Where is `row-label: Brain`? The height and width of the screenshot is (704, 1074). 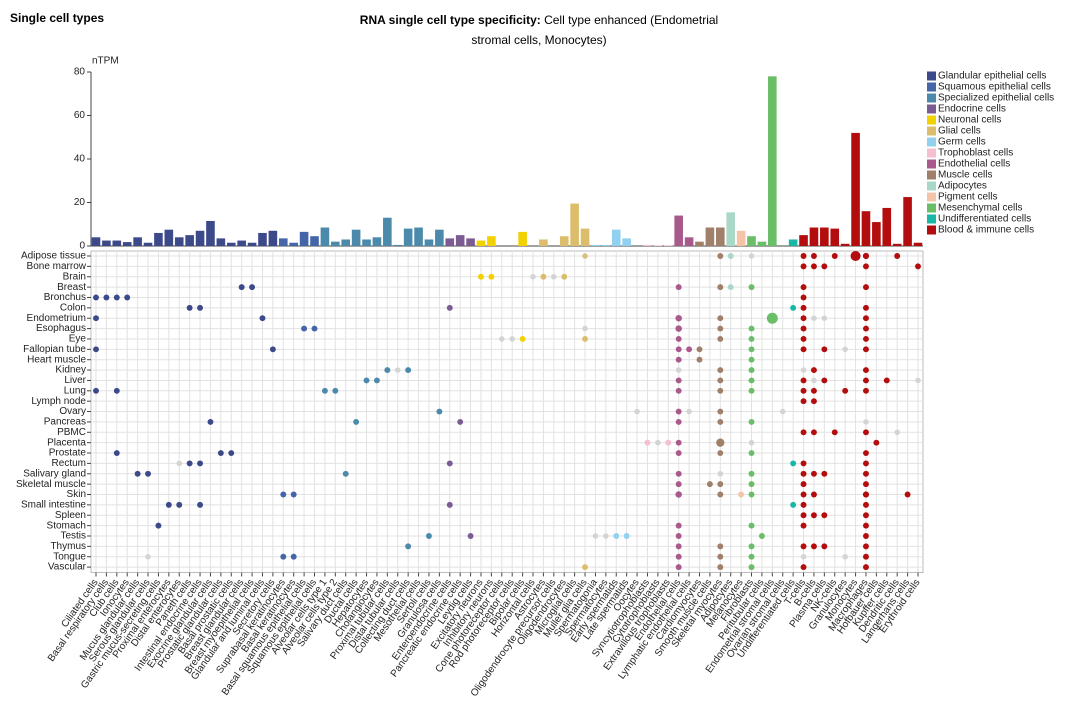
row-label: Brain is located at coordinates (74, 276).